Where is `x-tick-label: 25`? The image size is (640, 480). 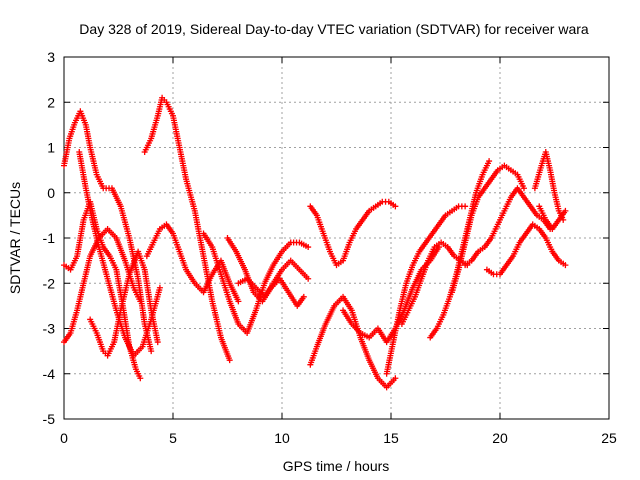
x-tick-label: 25 is located at coordinates (609, 438).